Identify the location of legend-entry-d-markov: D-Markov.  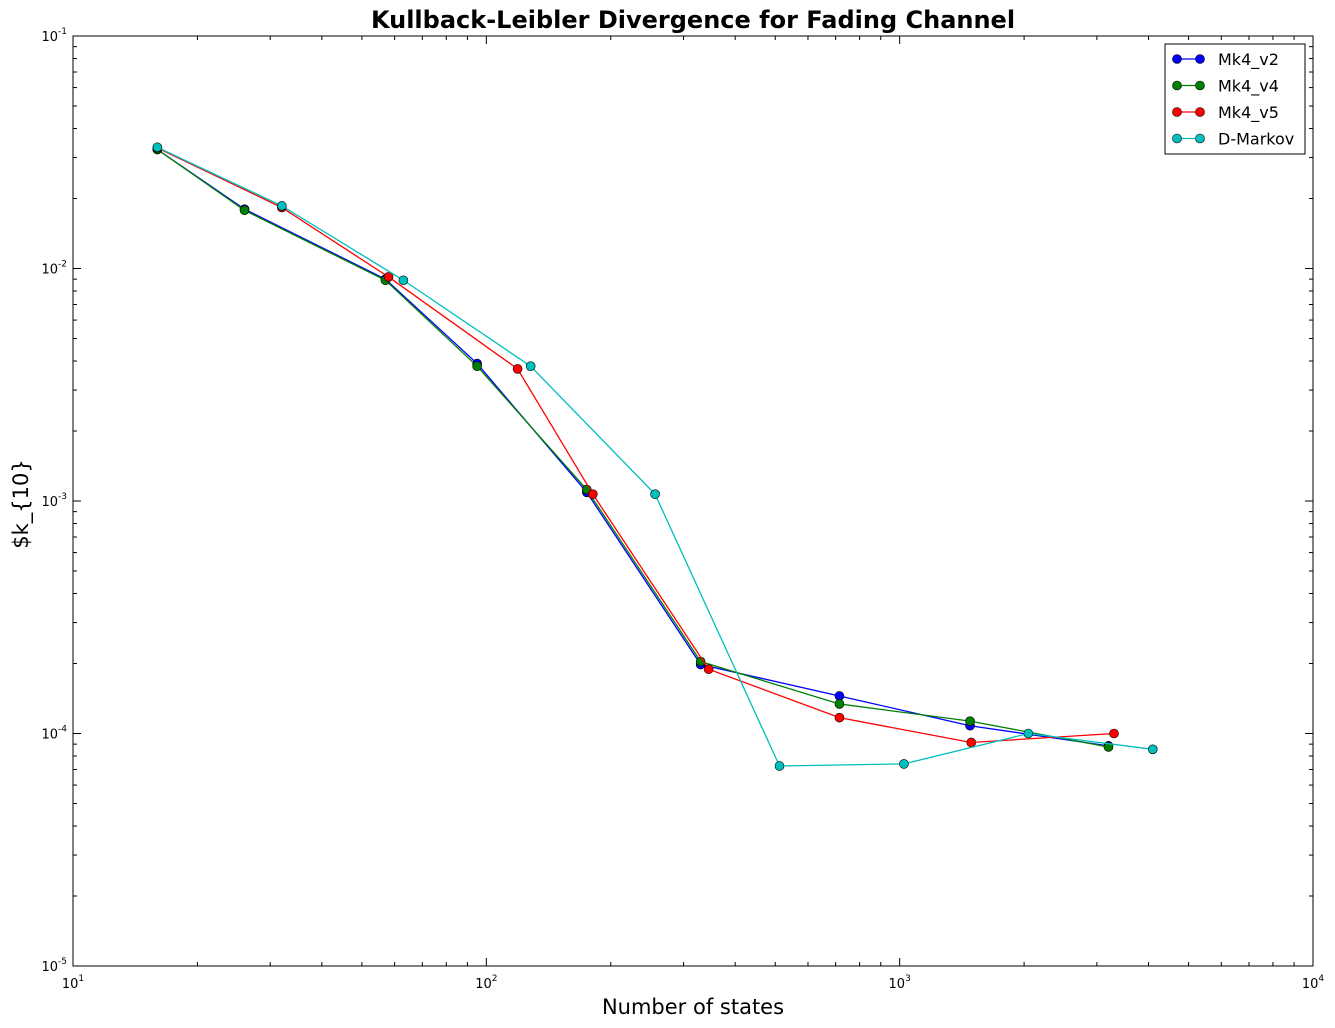
(1233, 139).